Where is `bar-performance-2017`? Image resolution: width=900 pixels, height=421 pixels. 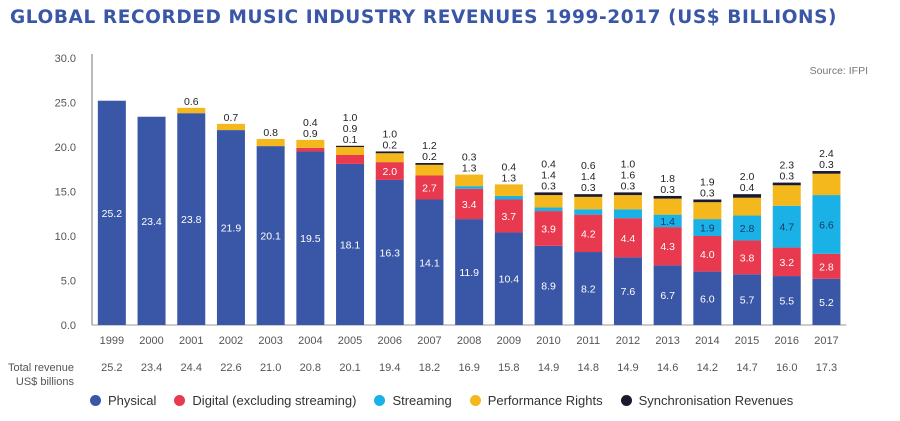 bar-performance-2017 is located at coordinates (826, 184).